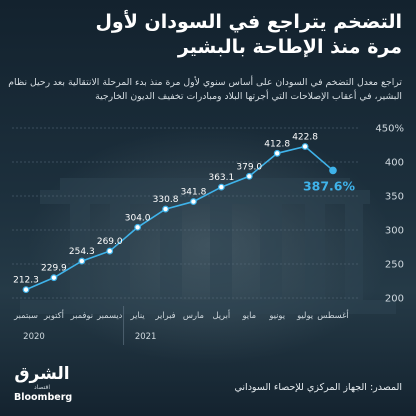 The image size is (416, 416). Describe the element at coordinates (221, 178) in the screenshot. I see `data-label: 363.1` at that location.